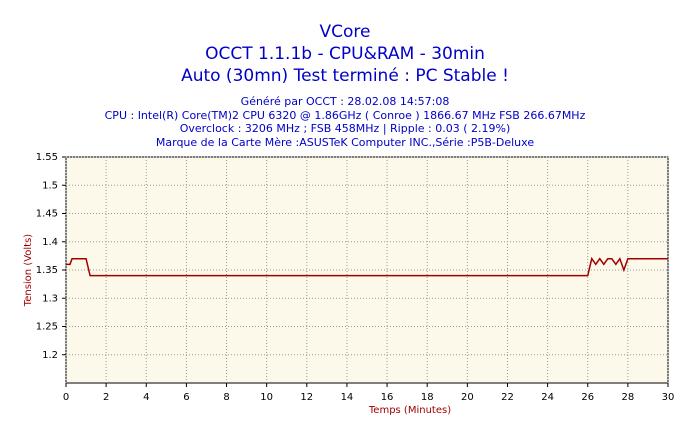 This screenshot has width=690, height=435. I want to click on info-line: Généré par OCCT : 28.02.08 14:57:08, so click(345, 101).